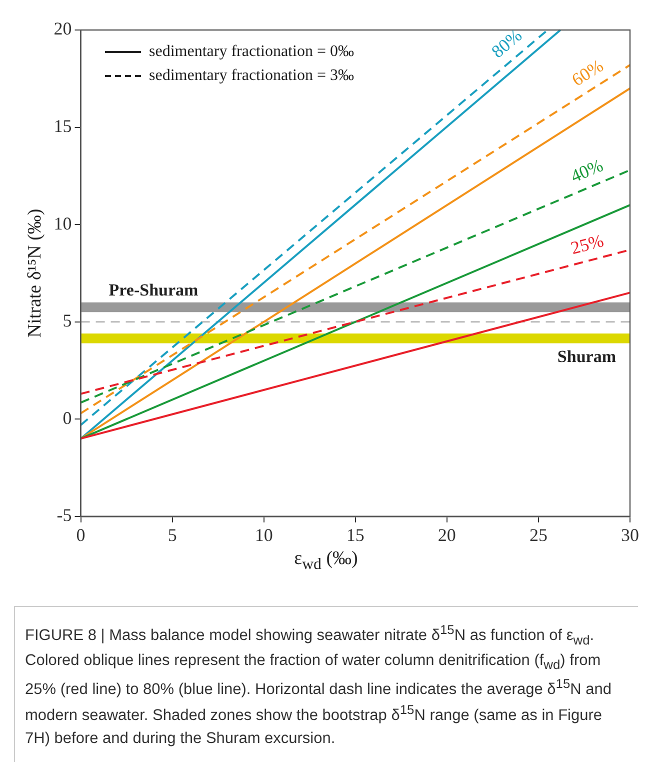  Describe the element at coordinates (63, 126) in the screenshot. I see `y-tick-label: 15` at that location.